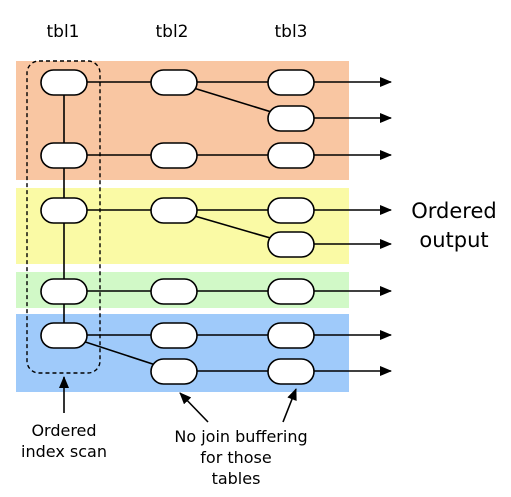 This screenshot has width=511, height=497. Describe the element at coordinates (453, 211) in the screenshot. I see `output-label-line1: Ordered` at that location.